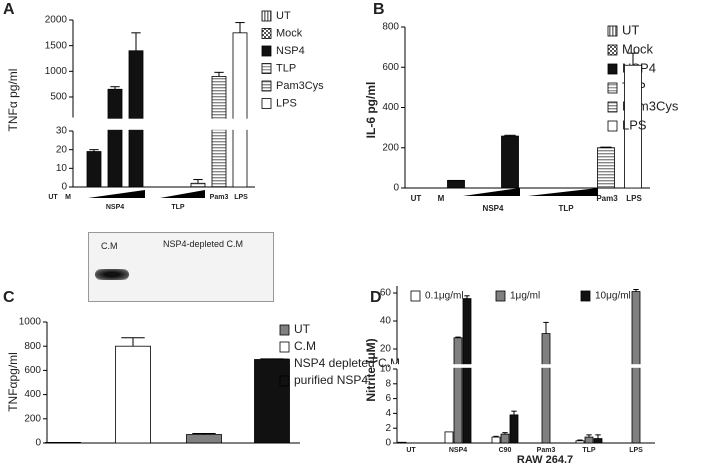 The height and width of the screenshot is (466, 720). What do you see at coordinates (347, 363) in the screenshot?
I see `legend-label: NSP4 depleted C.M` at bounding box center [347, 363].